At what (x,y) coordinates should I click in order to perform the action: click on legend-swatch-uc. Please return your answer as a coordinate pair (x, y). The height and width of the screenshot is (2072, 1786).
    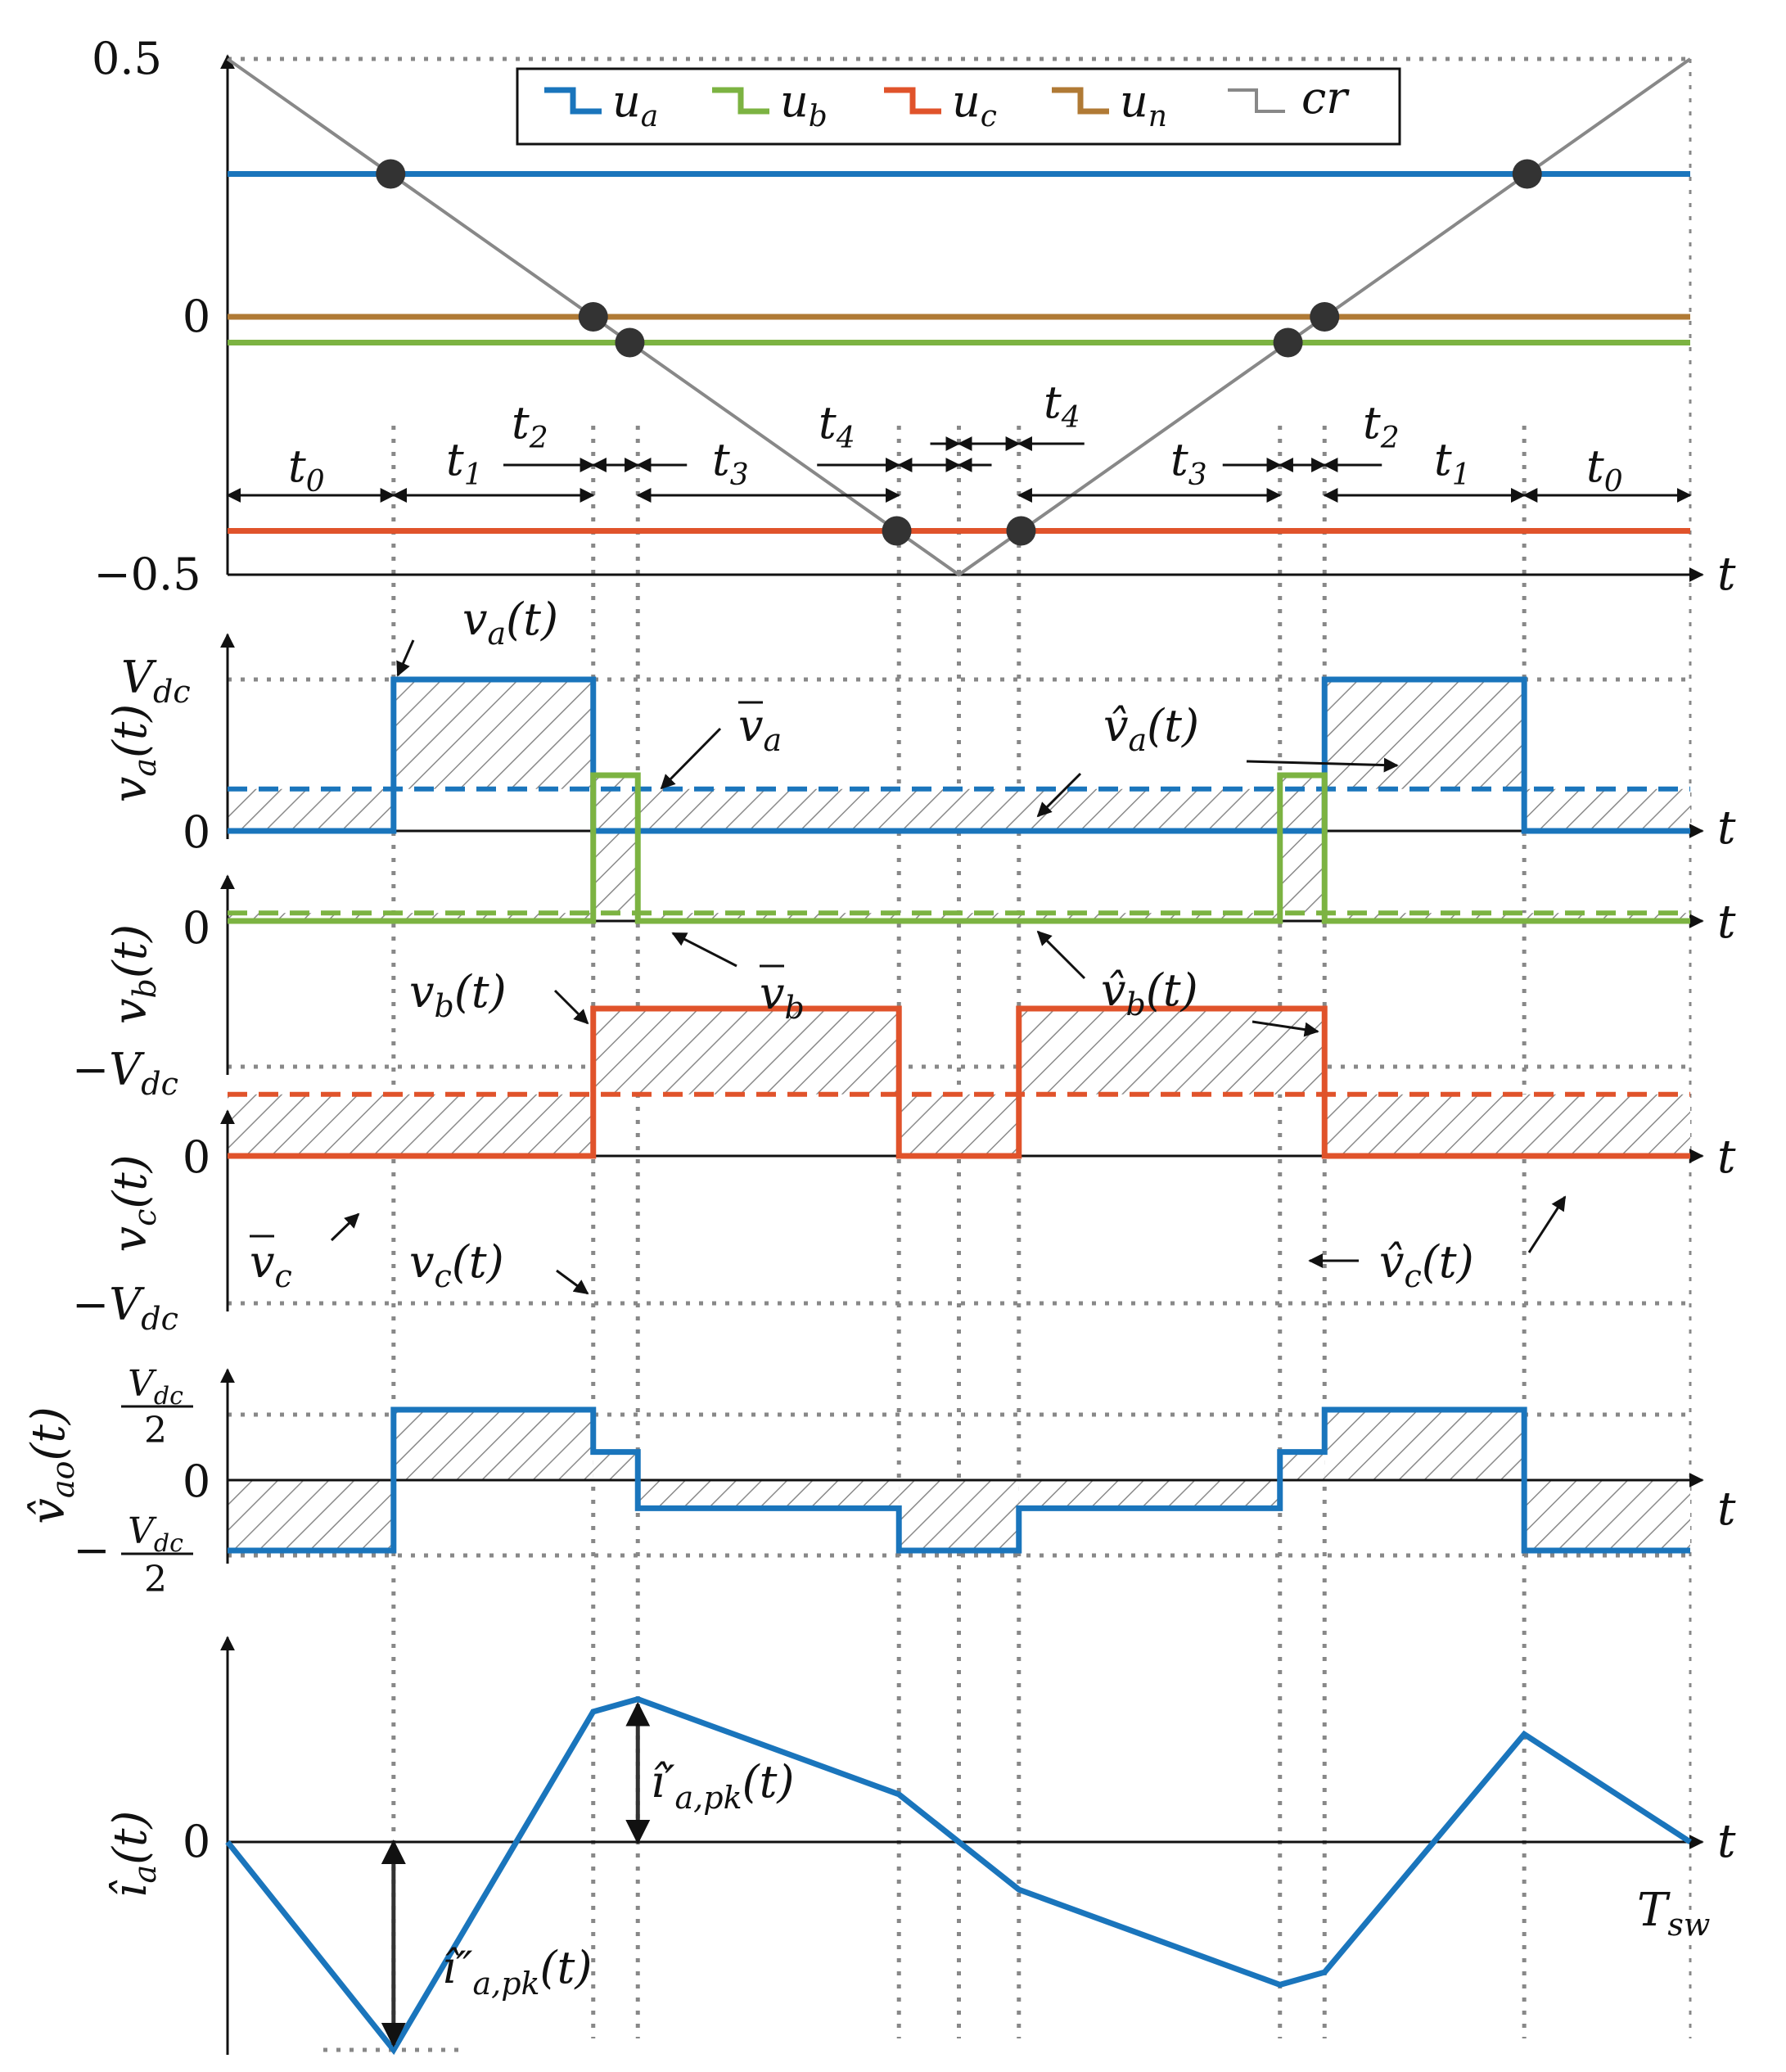
    Looking at the image, I should click on (912, 101).